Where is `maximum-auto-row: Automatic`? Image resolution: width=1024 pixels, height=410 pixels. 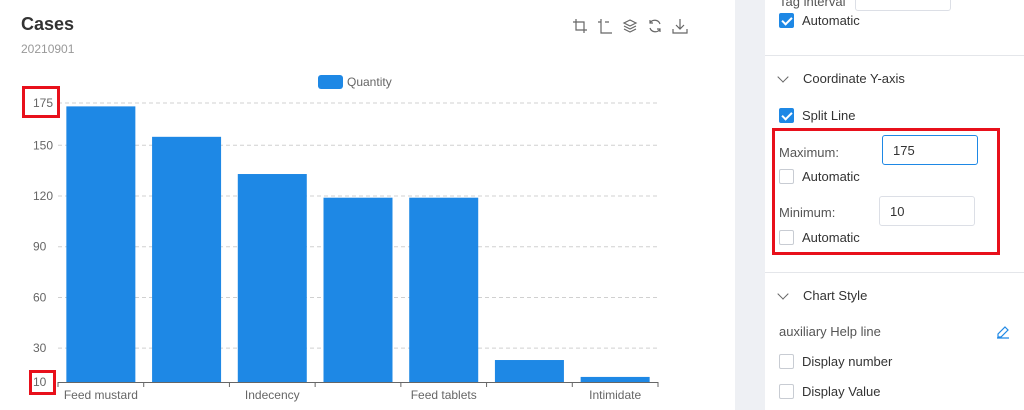
maximum-auto-row: Automatic is located at coordinates (819, 176).